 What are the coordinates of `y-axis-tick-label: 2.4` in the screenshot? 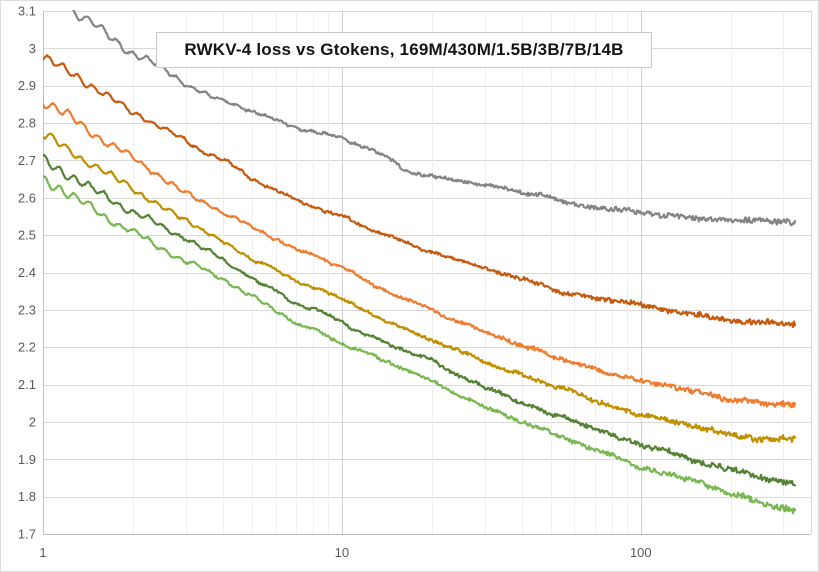 It's located at (27, 272).